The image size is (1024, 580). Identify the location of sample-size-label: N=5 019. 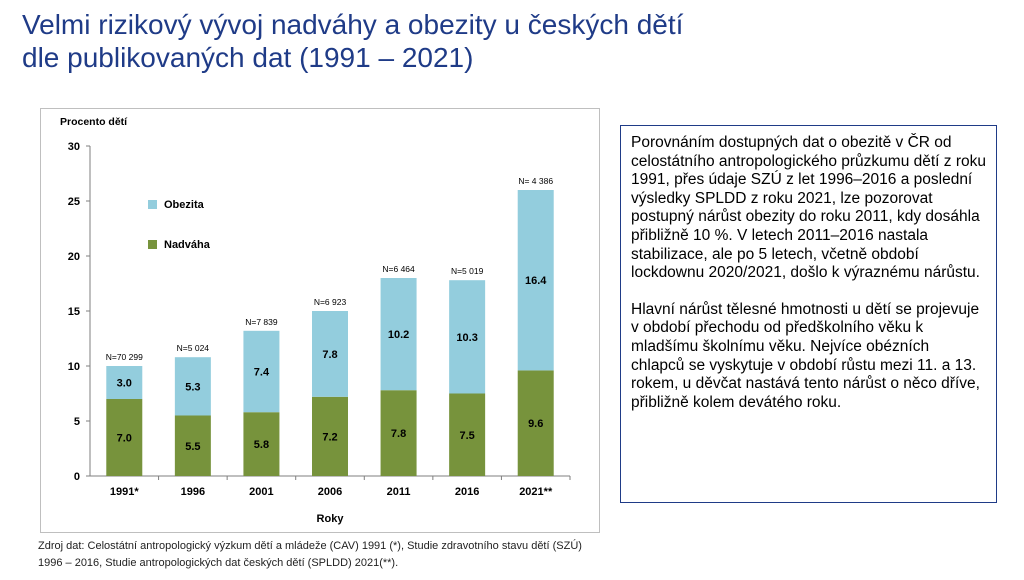
(467, 271).